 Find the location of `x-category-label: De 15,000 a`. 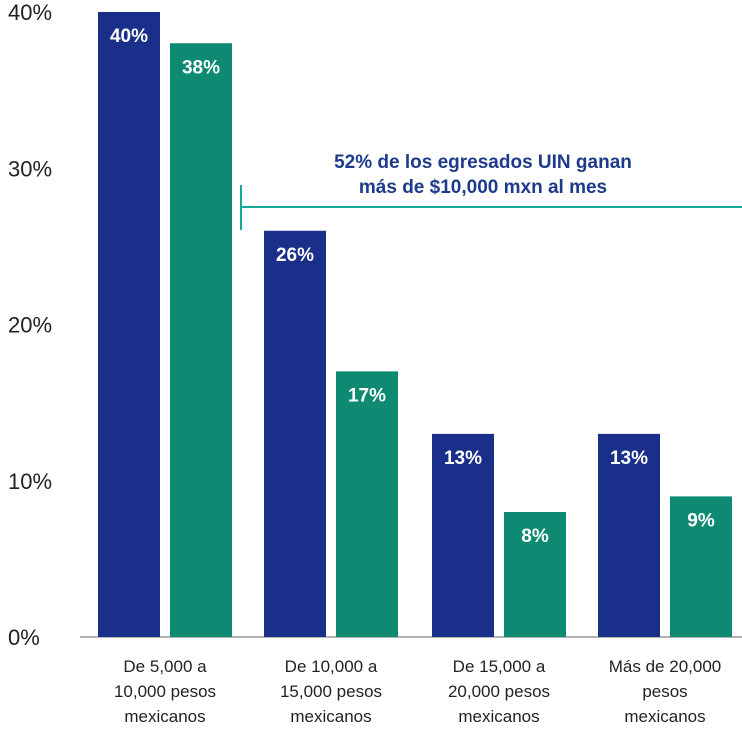

x-category-label: De 15,000 a is located at coordinates (499, 666).